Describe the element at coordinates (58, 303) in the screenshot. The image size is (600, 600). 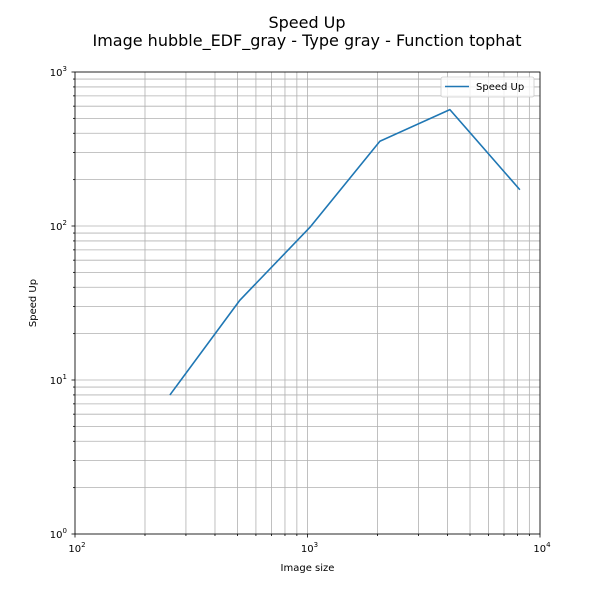
I see `y-tick-labels: 10⁰ 10¹ 10² 10³` at that location.